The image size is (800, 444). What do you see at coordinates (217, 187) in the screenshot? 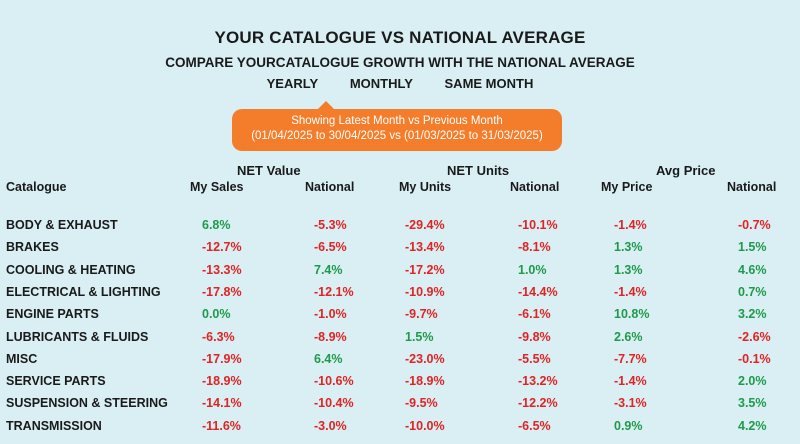
I see `column-header-my-sales: My Sales` at bounding box center [217, 187].